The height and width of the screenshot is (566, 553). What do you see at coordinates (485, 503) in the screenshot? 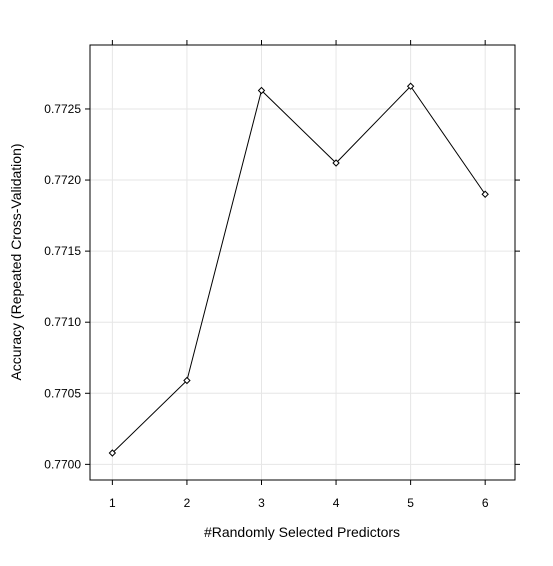
I see `x-tick-label: 6` at bounding box center [485, 503].